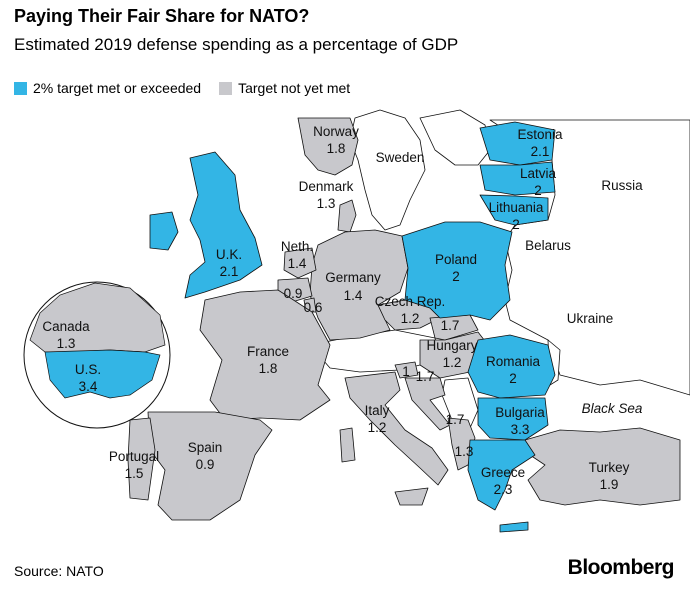 The image size is (690, 589). What do you see at coordinates (347, 216) in the screenshot?
I see `denmark-shape` at bounding box center [347, 216].